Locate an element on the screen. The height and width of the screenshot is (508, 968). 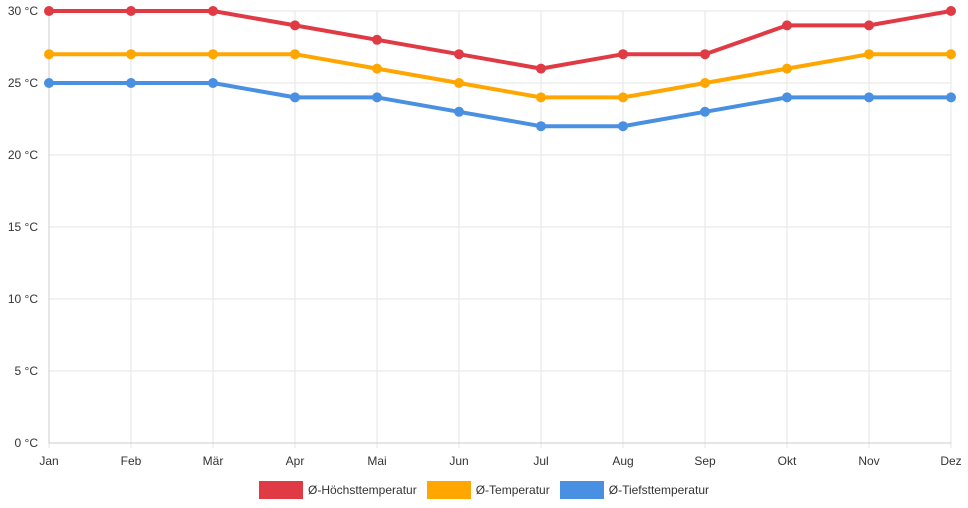
x-tick-label: Apr is located at coordinates (295, 461).